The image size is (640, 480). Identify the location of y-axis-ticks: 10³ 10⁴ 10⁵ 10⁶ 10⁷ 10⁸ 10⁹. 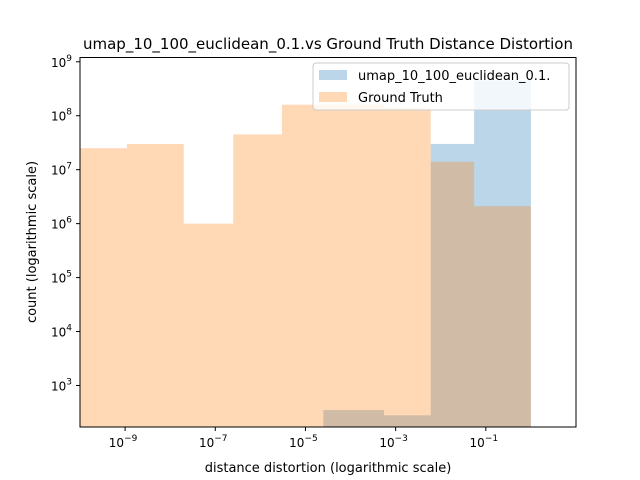
(65, 223).